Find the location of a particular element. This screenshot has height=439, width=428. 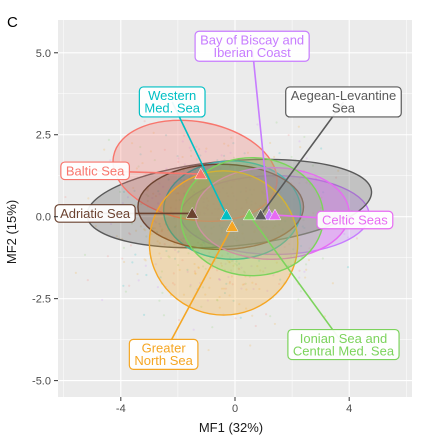

y-axis-title: MF2 (15%) is located at coordinates (11, 232).